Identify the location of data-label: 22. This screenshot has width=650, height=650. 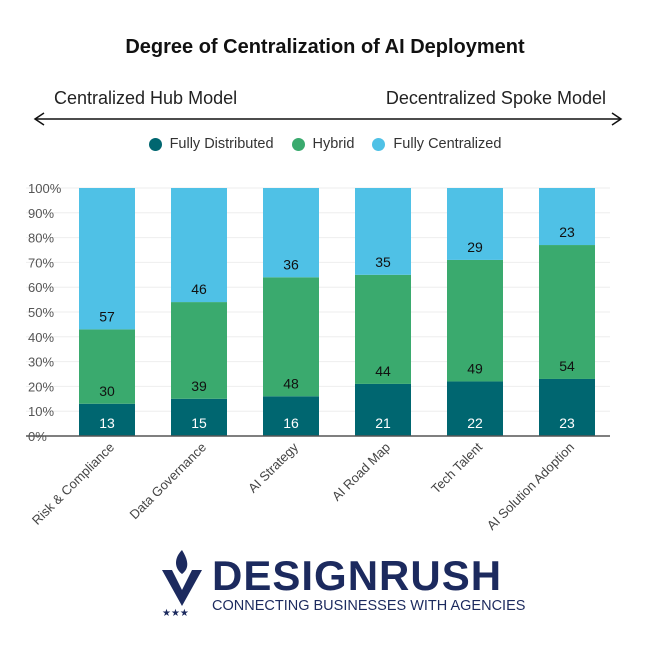
(475, 423).